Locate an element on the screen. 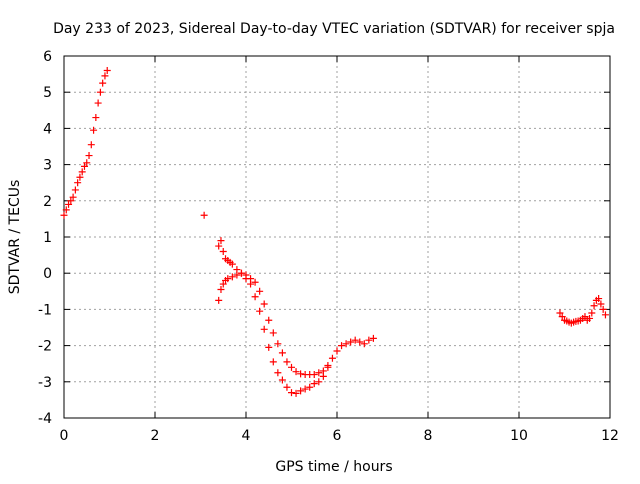 This screenshot has width=640, height=484. y-tick-label: 5 is located at coordinates (47, 93).